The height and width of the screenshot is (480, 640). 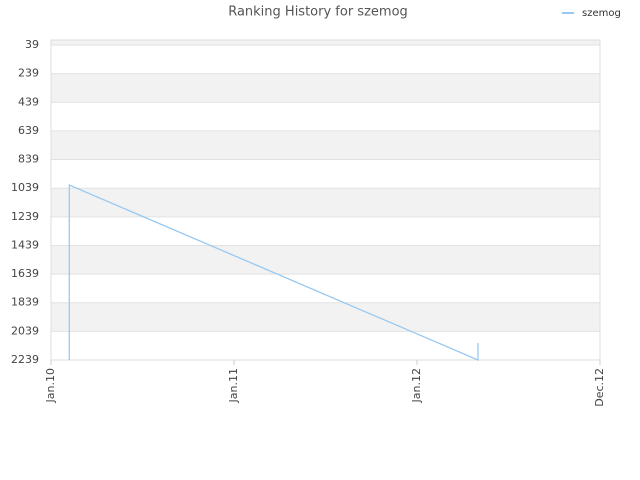 I want to click on y-tick-label: 439, so click(x=28, y=101).